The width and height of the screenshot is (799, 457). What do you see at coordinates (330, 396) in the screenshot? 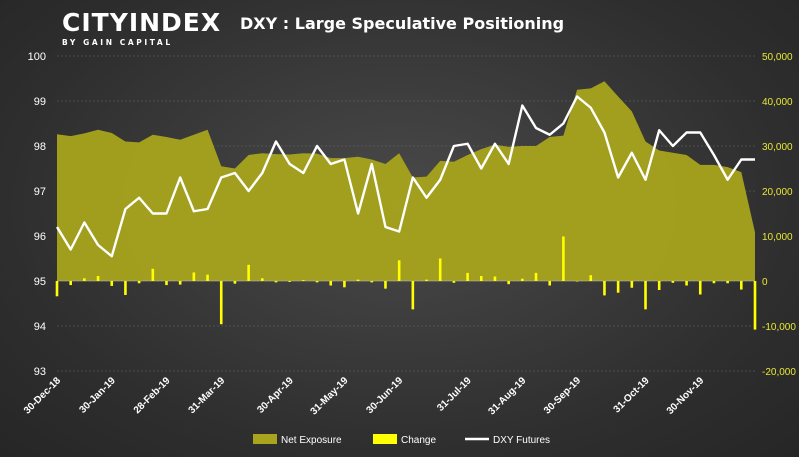
I see `x-tick-label-5: 31-May-19` at bounding box center [330, 396].